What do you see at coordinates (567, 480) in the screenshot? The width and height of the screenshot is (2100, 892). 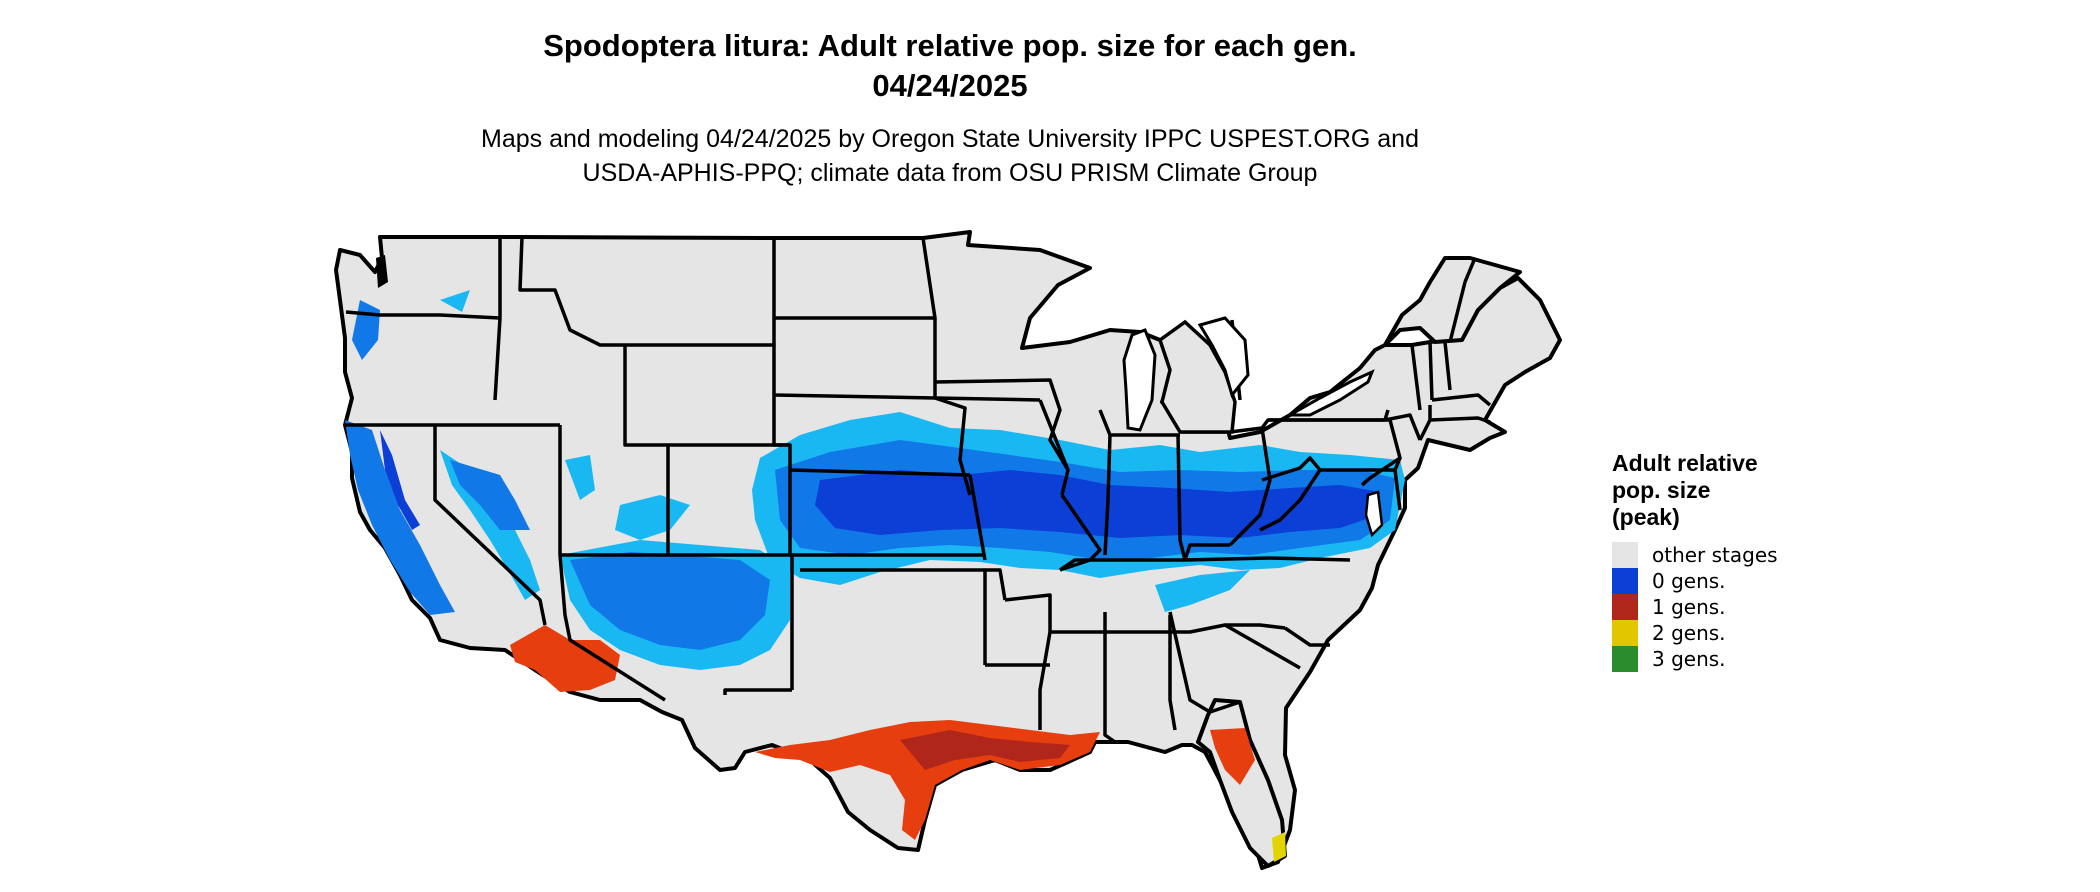 I see `western-zero-generation-zone` at bounding box center [567, 480].